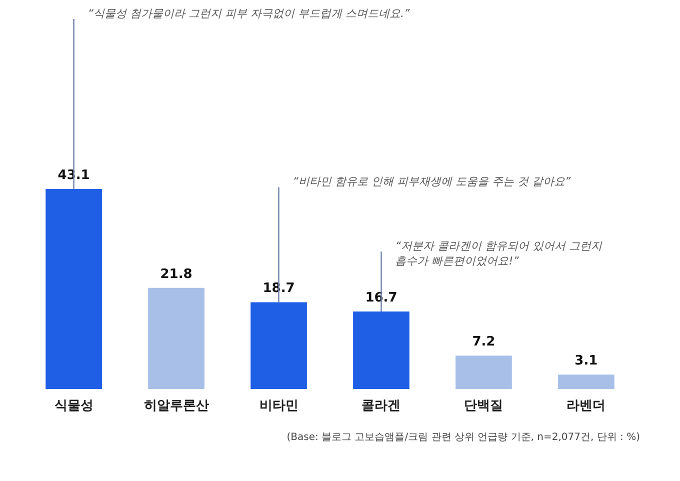 The height and width of the screenshot is (481, 680). I want to click on text: (Base: 블로그 고보습앰플/크림 관련 상위 언급량 기준, n=2,077건, 단위 : %), so click(463, 437).